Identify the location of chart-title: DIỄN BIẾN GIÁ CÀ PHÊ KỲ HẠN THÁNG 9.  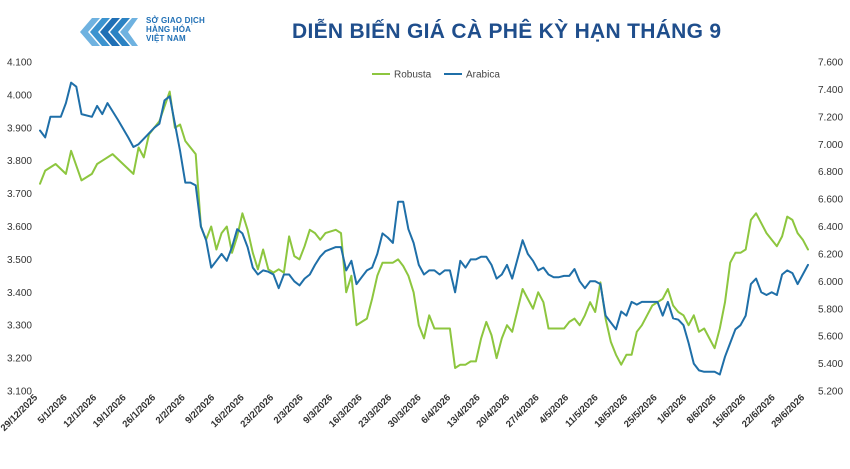
(507, 31).